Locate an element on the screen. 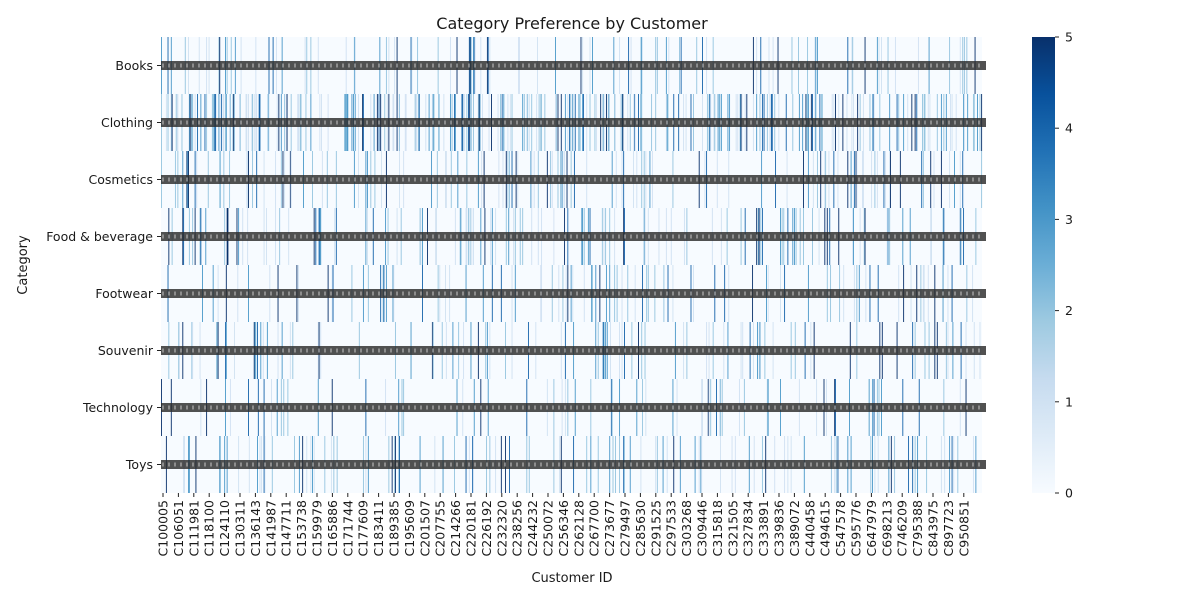 This screenshot has height=600, width=1200. colorbar-tick-label: 3 is located at coordinates (1069, 219).